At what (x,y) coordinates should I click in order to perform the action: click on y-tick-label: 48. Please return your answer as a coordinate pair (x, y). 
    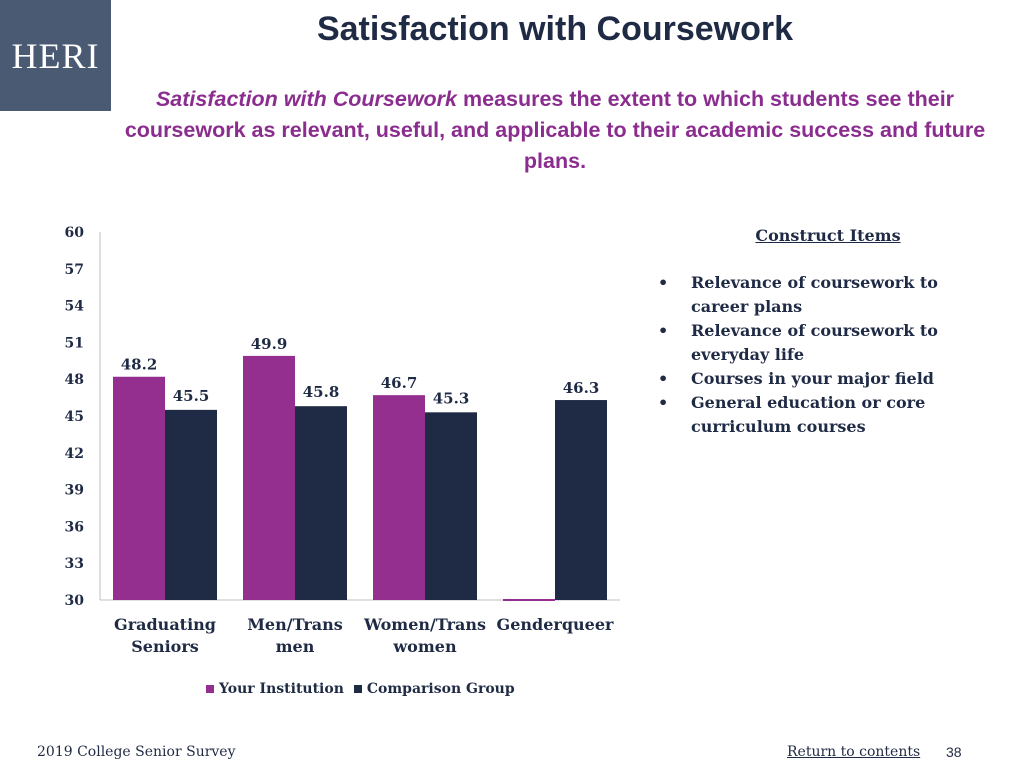
    Looking at the image, I should click on (74, 380).